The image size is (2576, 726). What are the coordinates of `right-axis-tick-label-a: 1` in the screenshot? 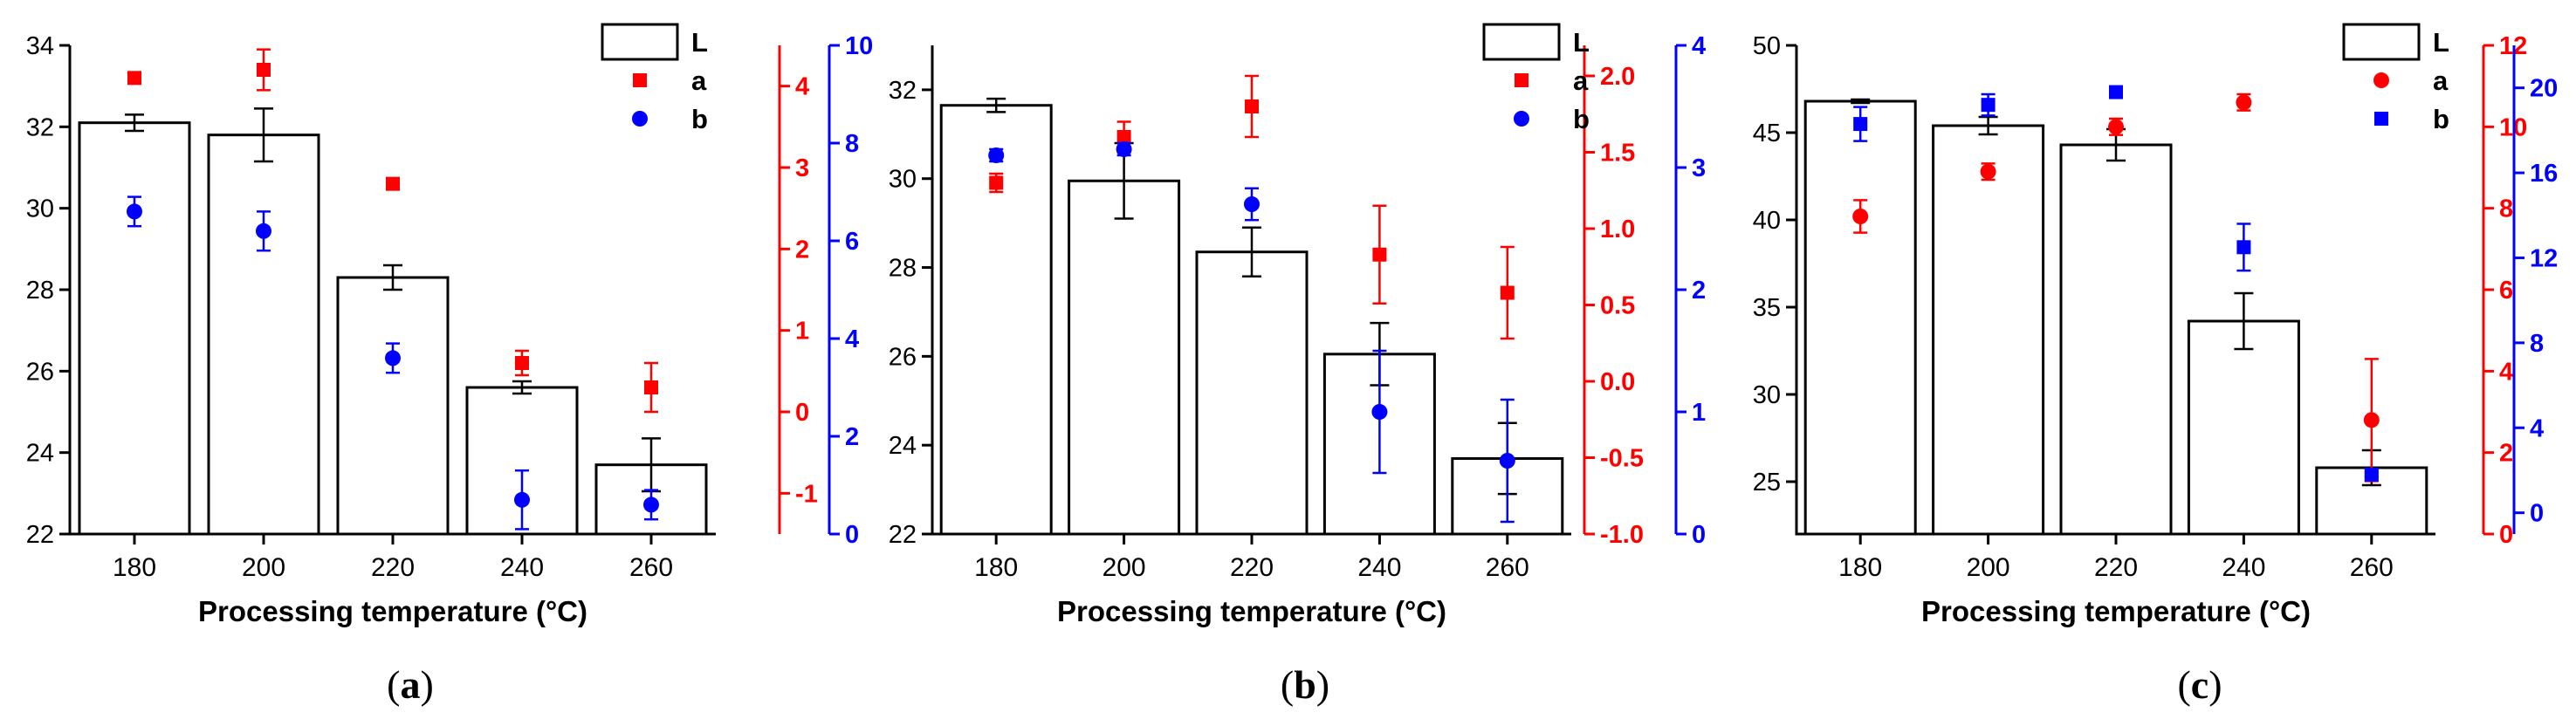 It's located at (802, 332).